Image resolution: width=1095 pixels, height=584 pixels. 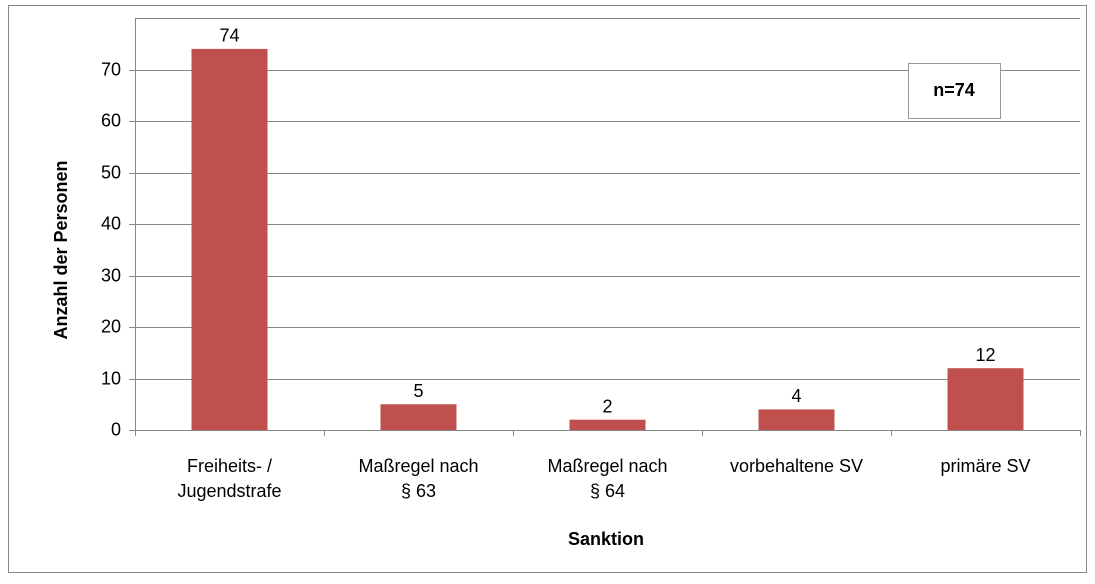 I want to click on y-tick-label: 0, so click(x=116, y=429).